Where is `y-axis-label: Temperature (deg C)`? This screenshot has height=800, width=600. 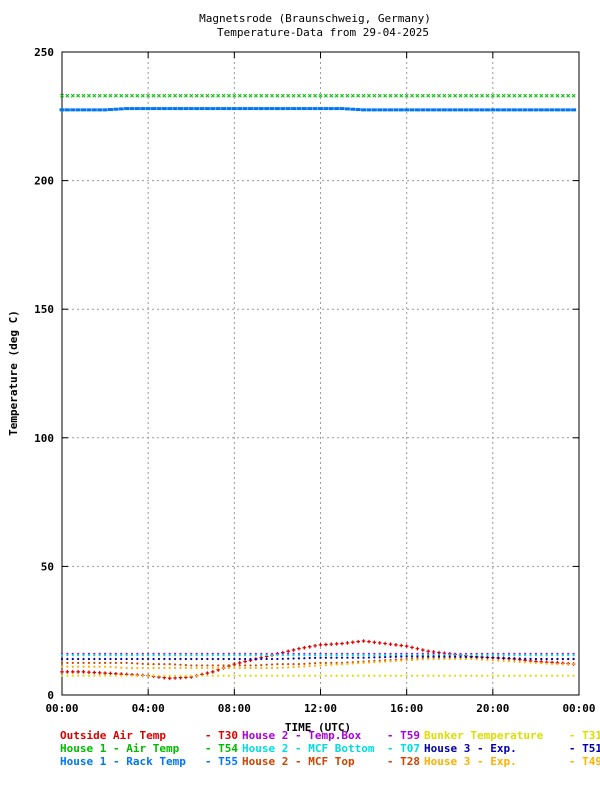 y-axis-label: Temperature (deg C) is located at coordinates (13, 373).